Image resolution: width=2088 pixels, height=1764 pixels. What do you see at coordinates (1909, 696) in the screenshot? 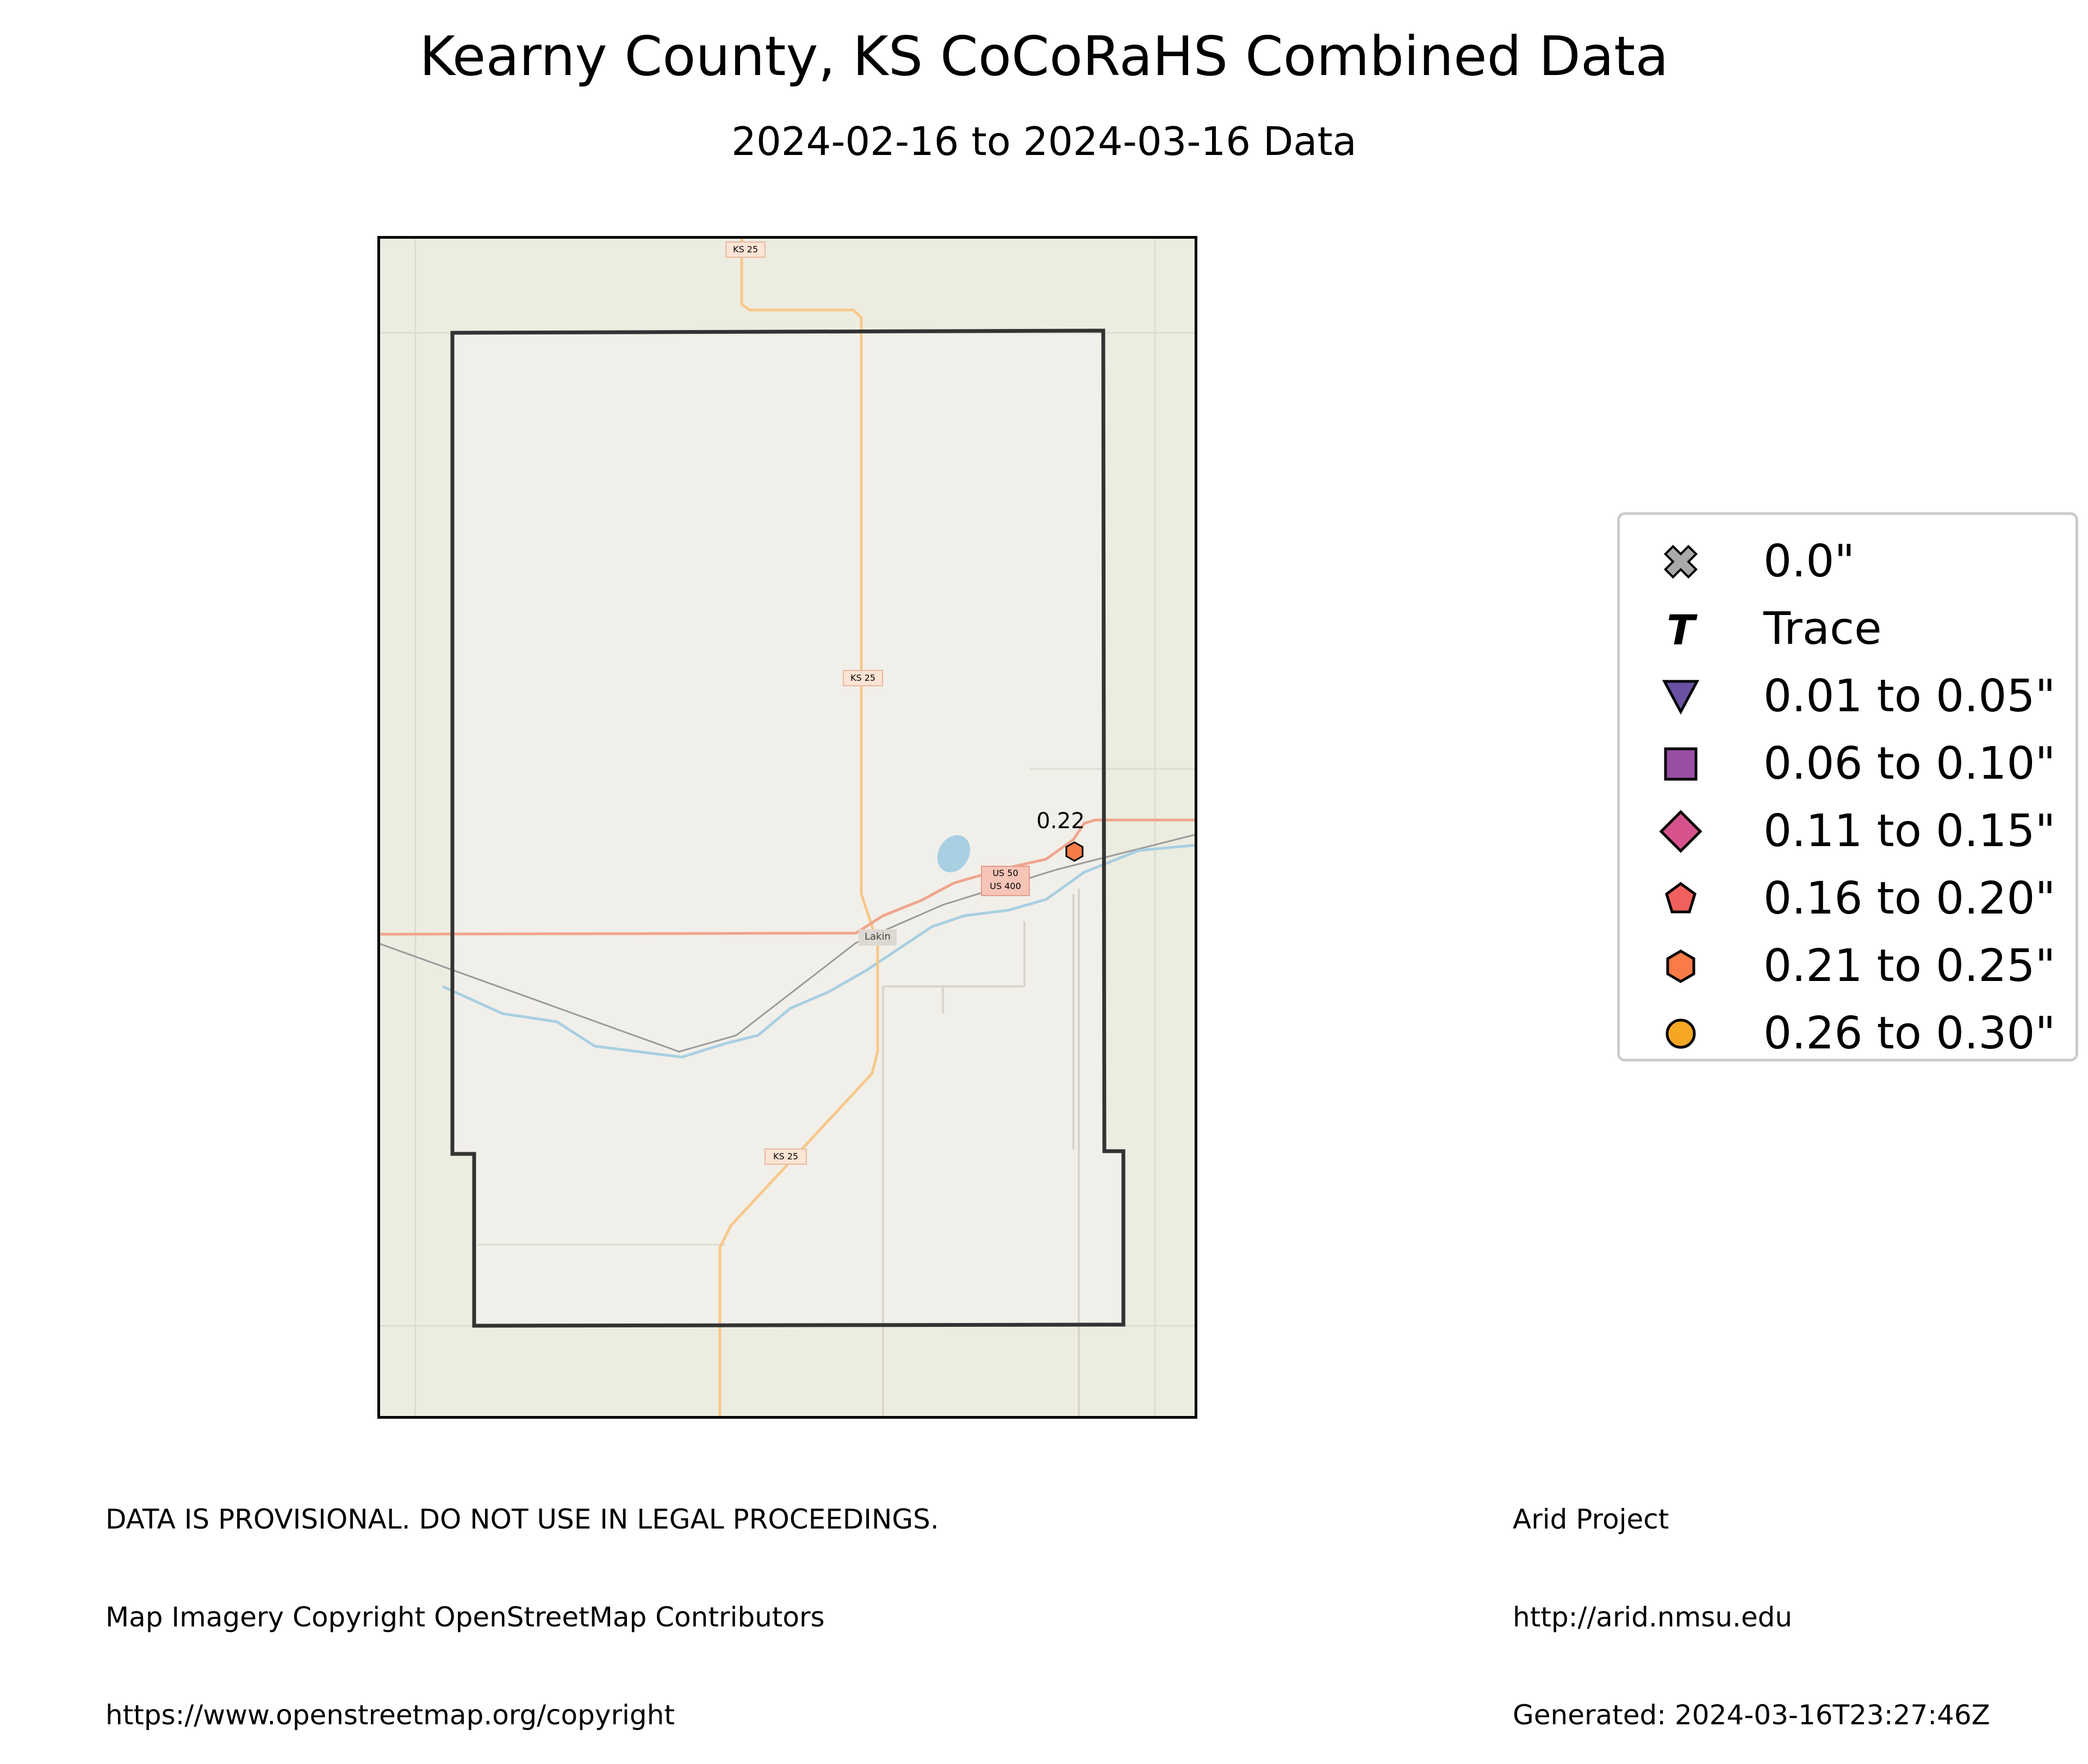
I see `legend-label: 0.01 to 0.05"` at bounding box center [1909, 696].